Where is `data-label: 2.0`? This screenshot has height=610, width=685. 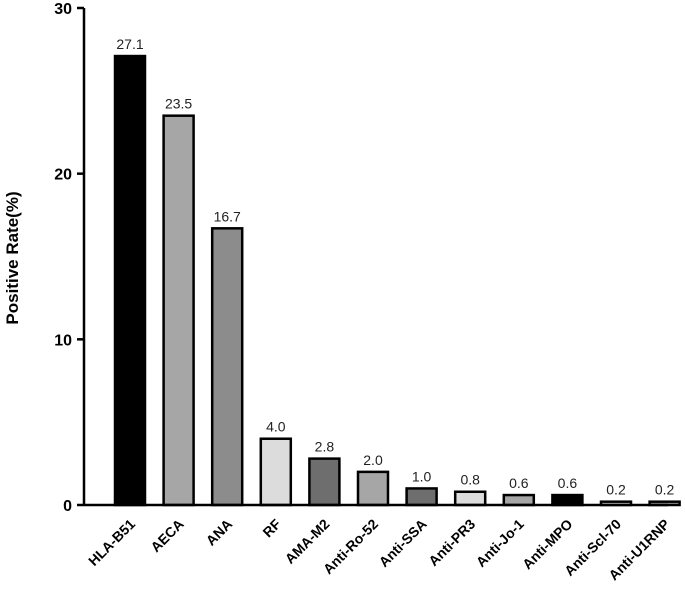
data-label: 2.0 is located at coordinates (373, 460).